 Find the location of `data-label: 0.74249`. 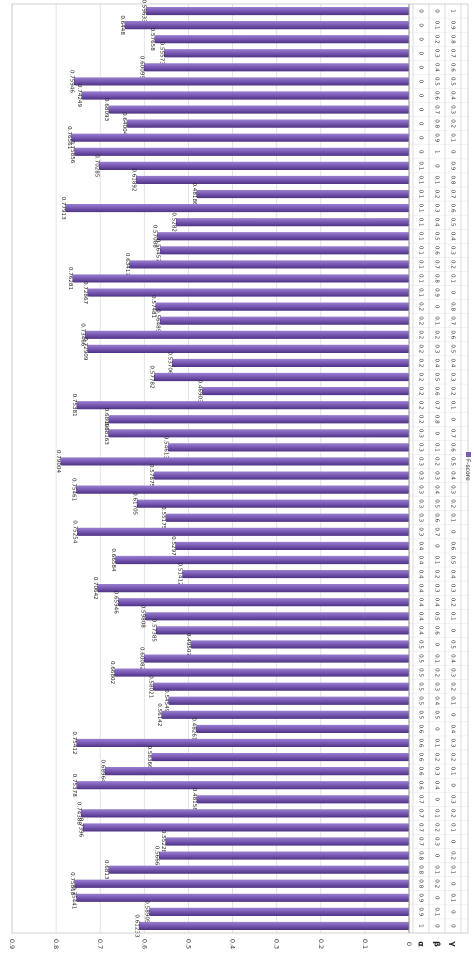

data-label: 0.74249 is located at coordinates (79, 96).